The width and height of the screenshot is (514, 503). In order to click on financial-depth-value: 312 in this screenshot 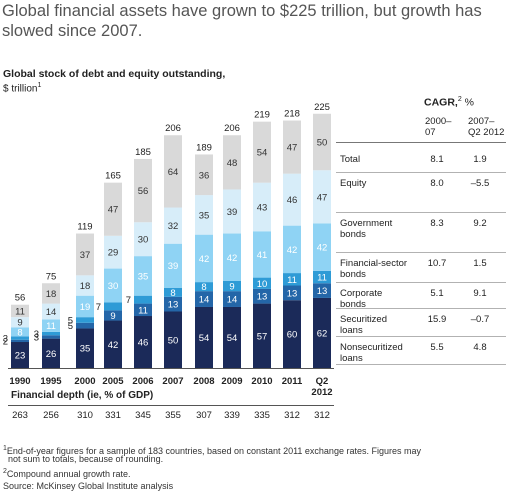, I will do `click(292, 415)`.